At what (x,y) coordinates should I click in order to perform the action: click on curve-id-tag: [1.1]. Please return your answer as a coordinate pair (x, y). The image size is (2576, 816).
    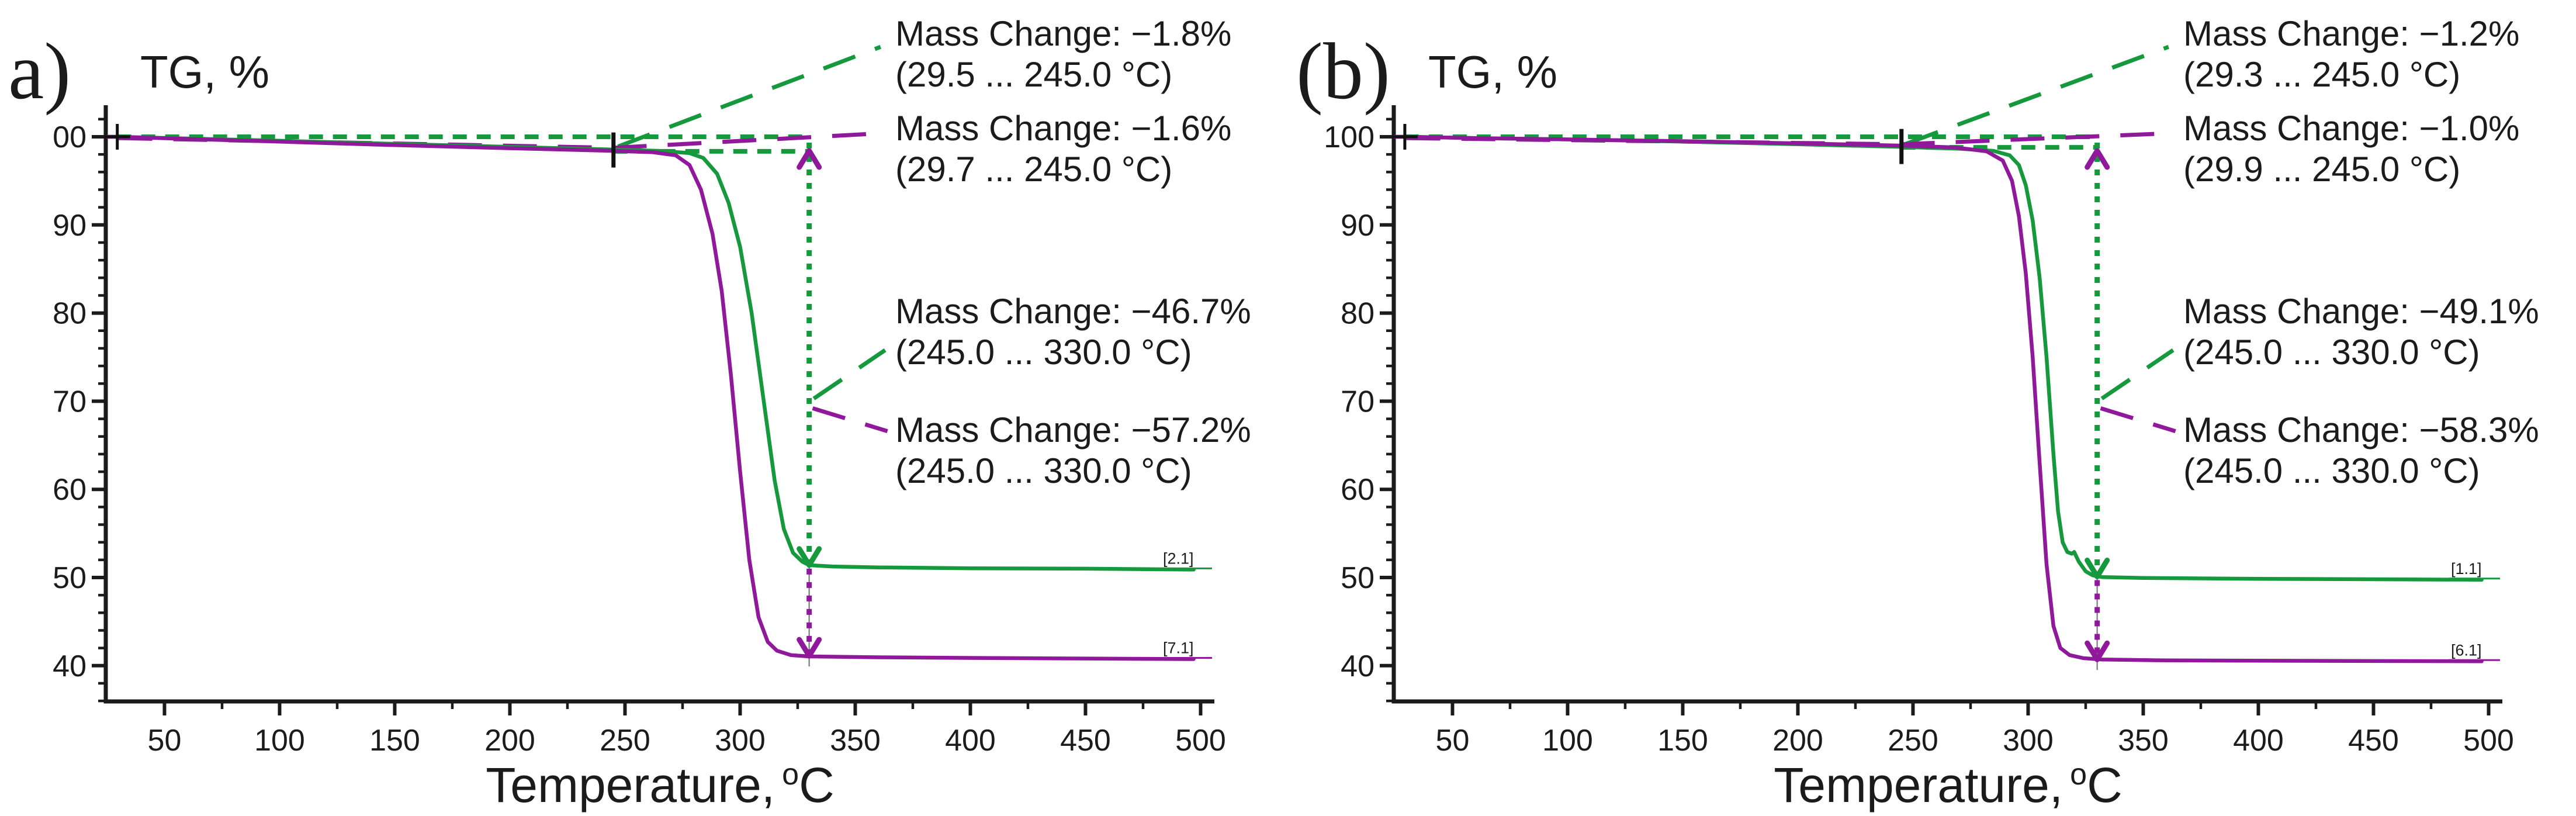
    Looking at the image, I should click on (2466, 569).